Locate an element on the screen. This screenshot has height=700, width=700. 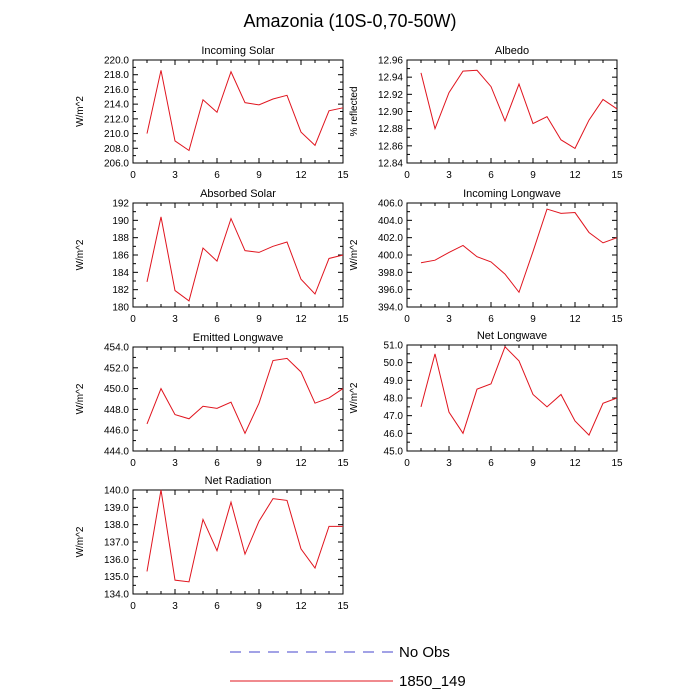
panel-title: Net Radiation is located at coordinates (238, 481).